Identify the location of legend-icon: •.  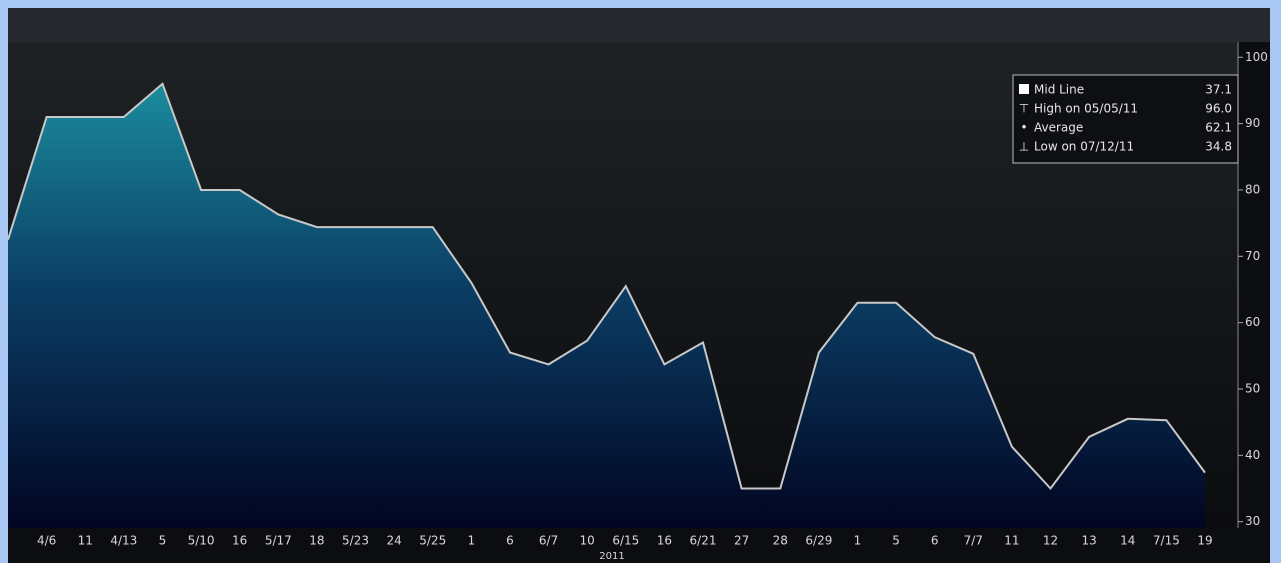
(1023, 128).